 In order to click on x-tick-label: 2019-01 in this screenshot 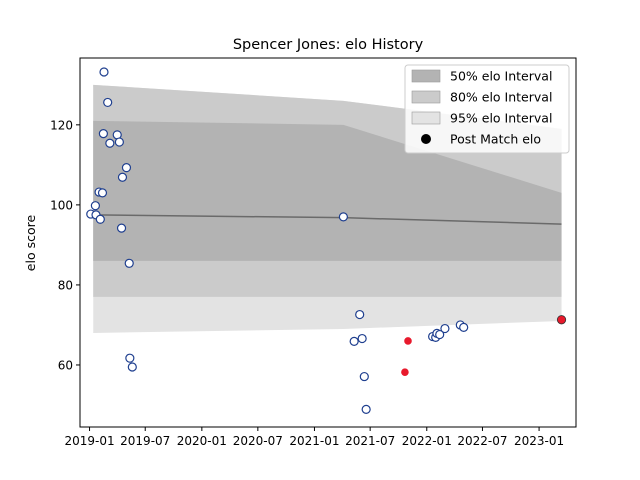, I will do `click(89, 441)`.